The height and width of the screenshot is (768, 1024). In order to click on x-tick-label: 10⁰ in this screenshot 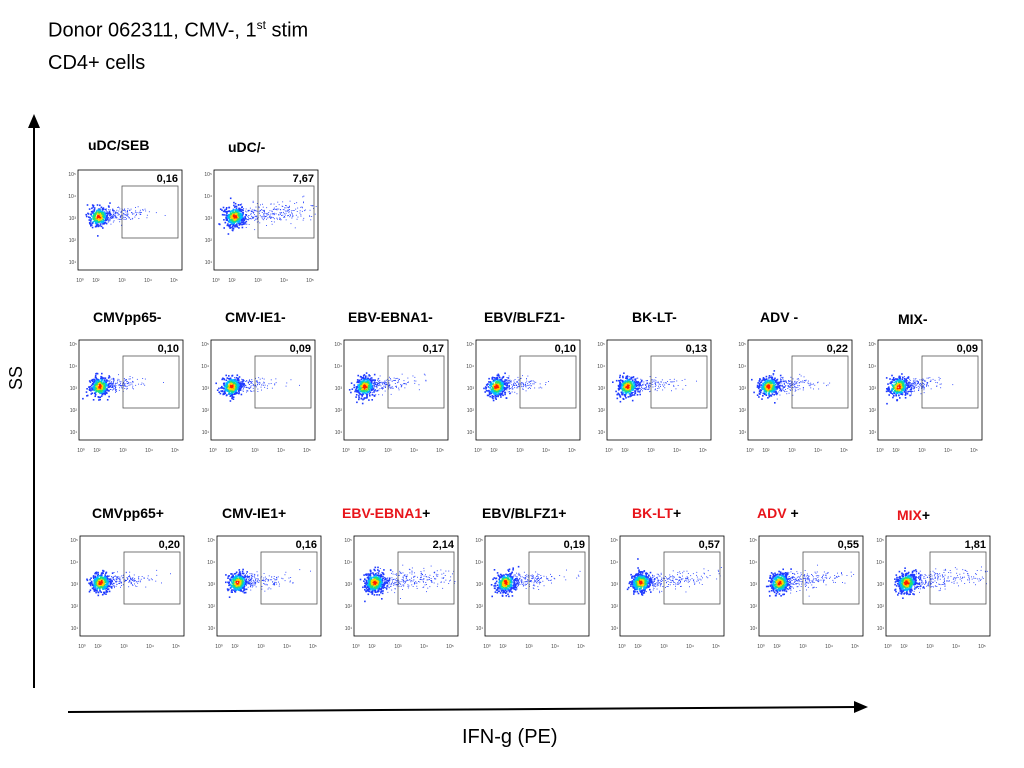, I will do `click(346, 451)`.